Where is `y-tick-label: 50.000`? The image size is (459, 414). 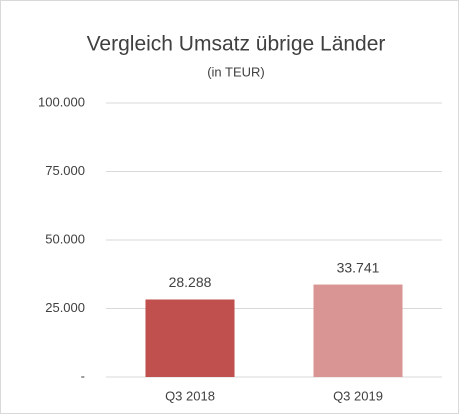 y-tick-label: 50.000 is located at coordinates (65, 238).